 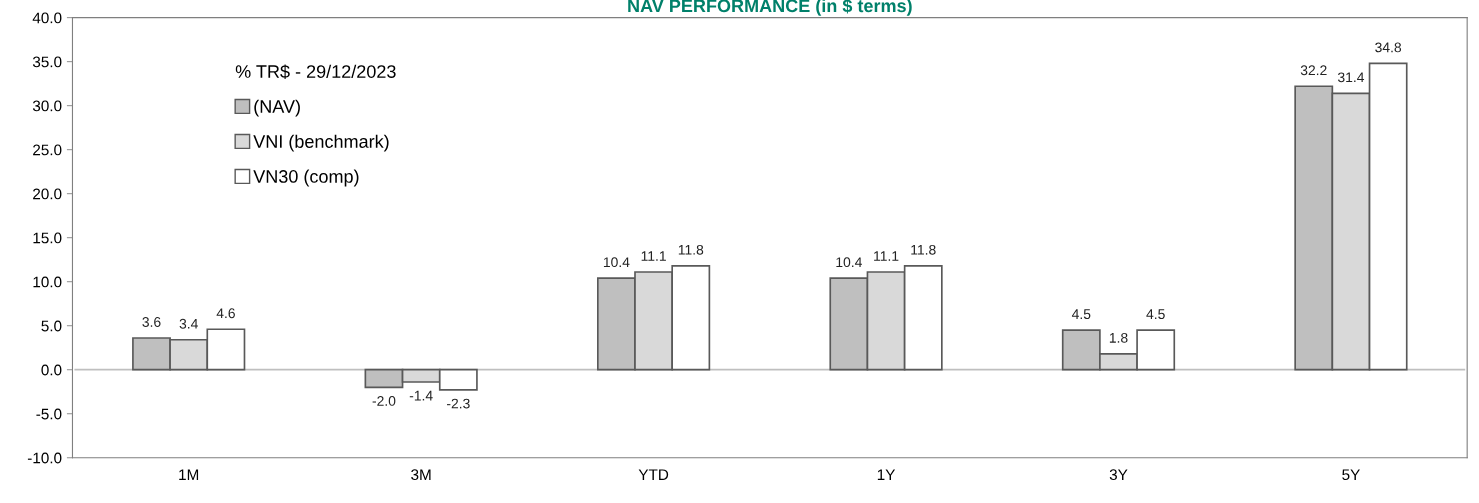 What do you see at coordinates (188, 323) in the screenshot?
I see `data-label: 3.4` at bounding box center [188, 323].